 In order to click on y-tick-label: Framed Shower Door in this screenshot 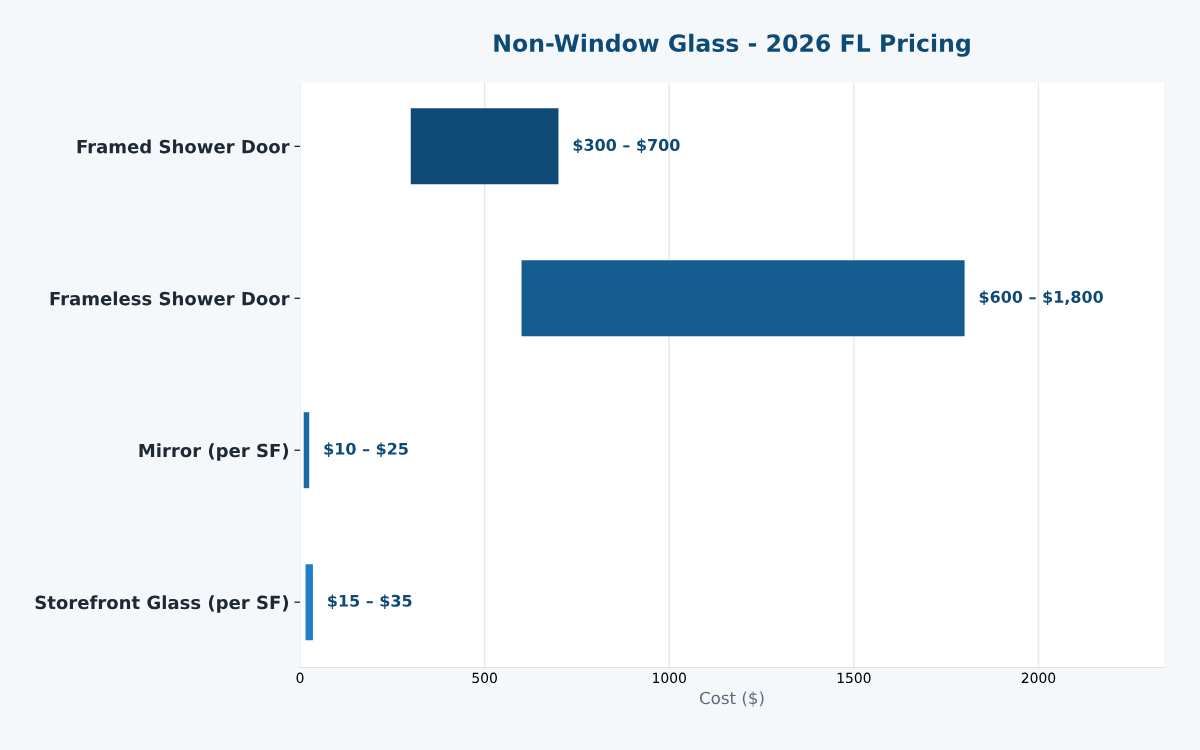, I will do `click(183, 146)`.